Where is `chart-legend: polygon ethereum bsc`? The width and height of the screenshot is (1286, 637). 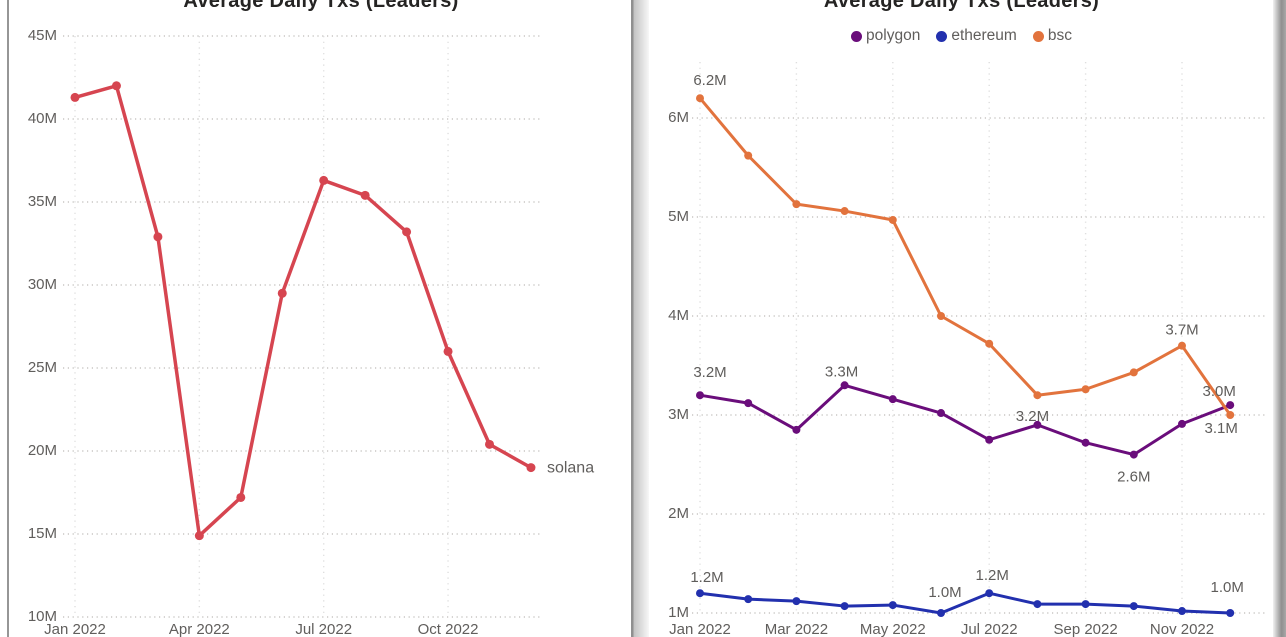
chart-legend: polygon ethereum bsc is located at coordinates (961, 36).